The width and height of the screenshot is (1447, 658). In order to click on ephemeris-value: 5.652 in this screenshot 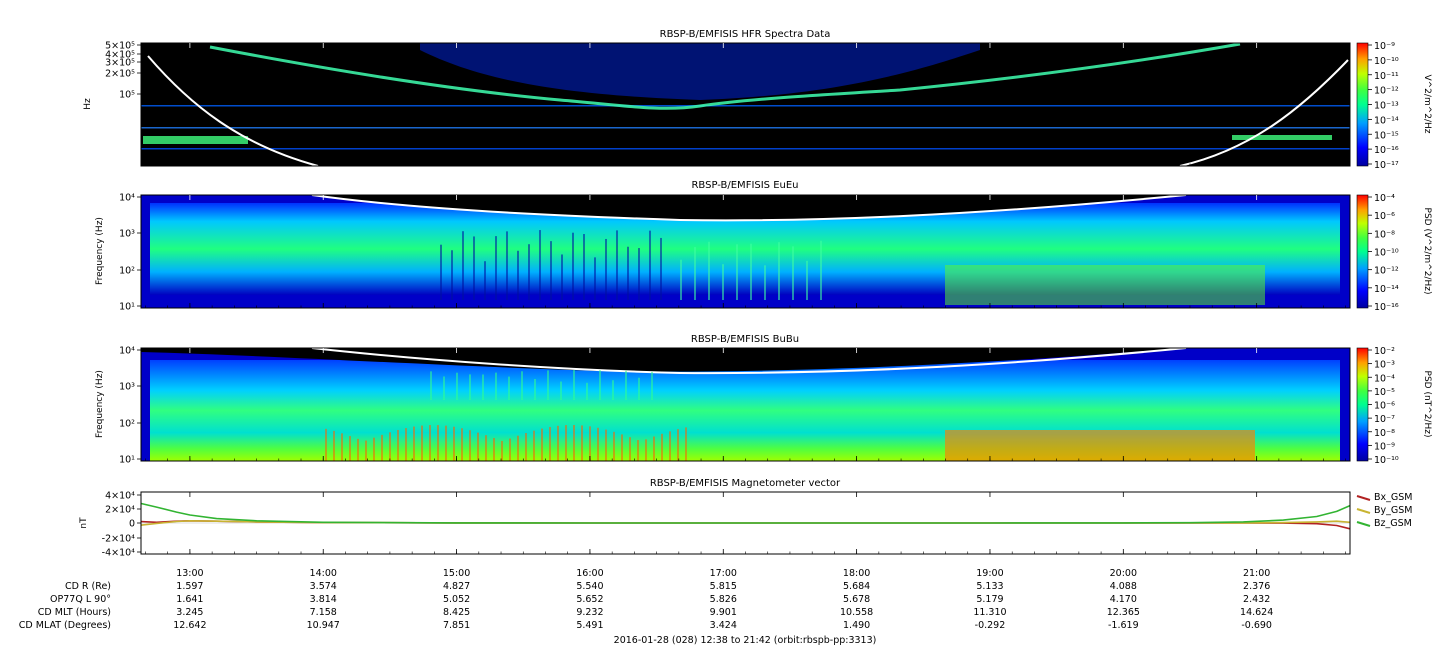, I will do `click(589, 599)`.